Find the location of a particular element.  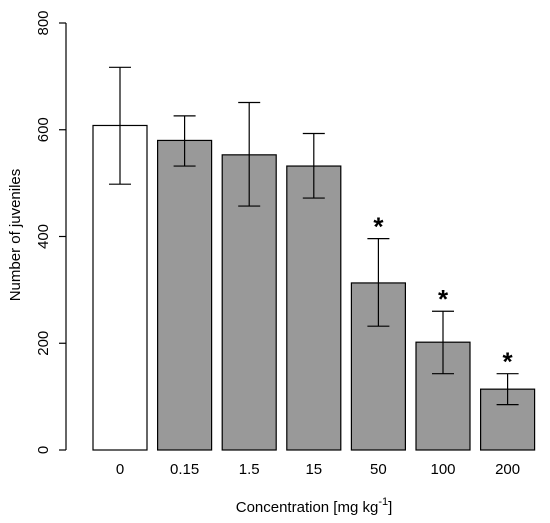

significance-marker-200: * is located at coordinates (508, 362).